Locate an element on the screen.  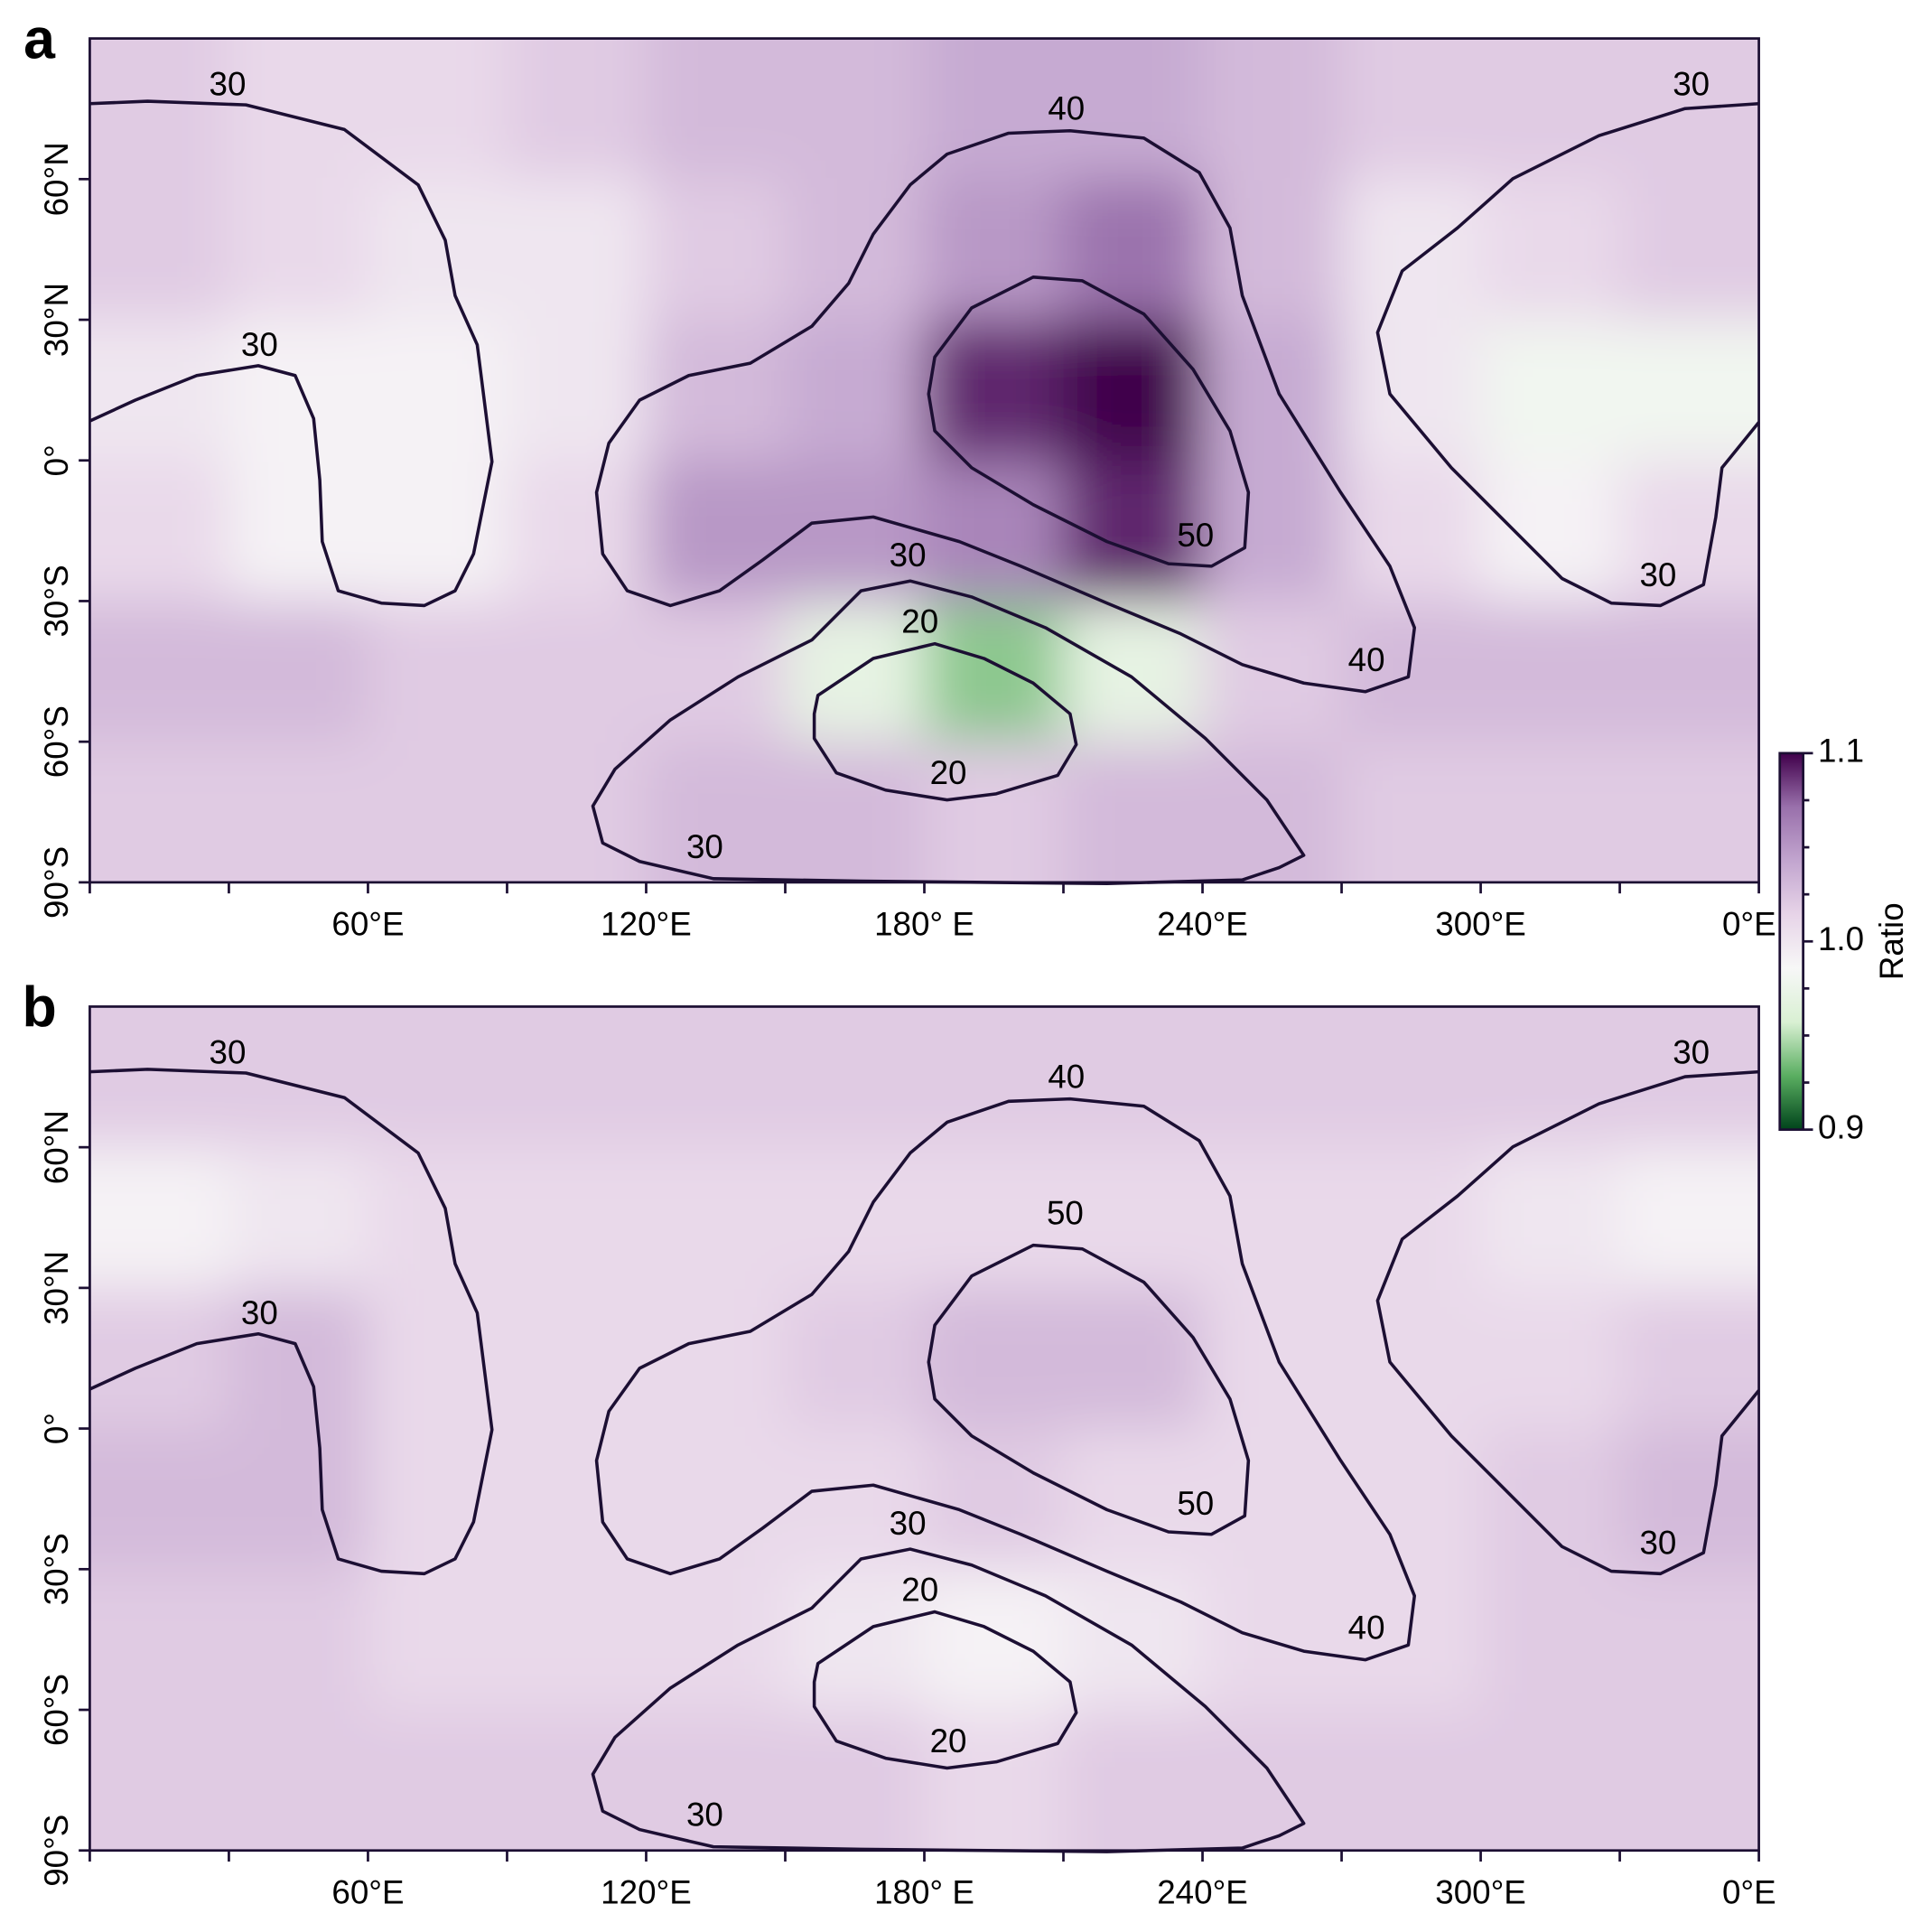
x-tick-label: 60°E is located at coordinates (367, 924).